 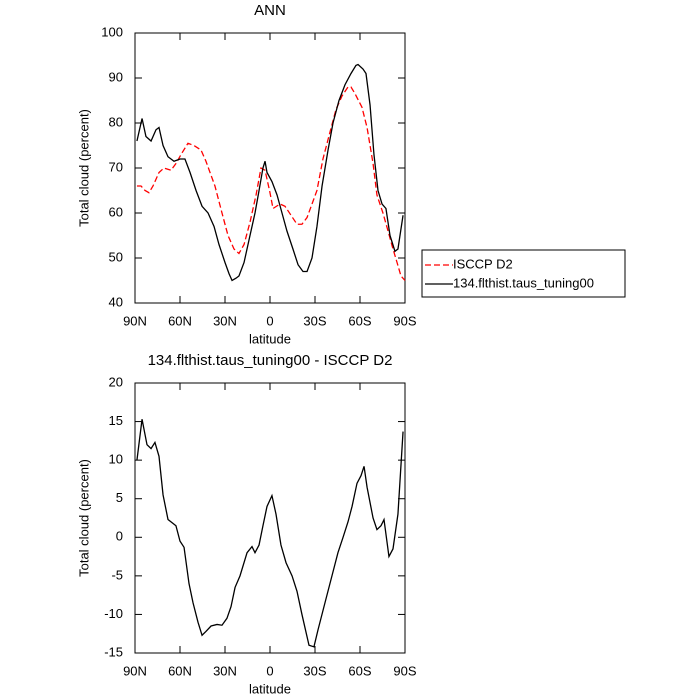 What do you see at coordinates (483, 263) in the screenshot?
I see `legend-label: ISCCP D2` at bounding box center [483, 263].